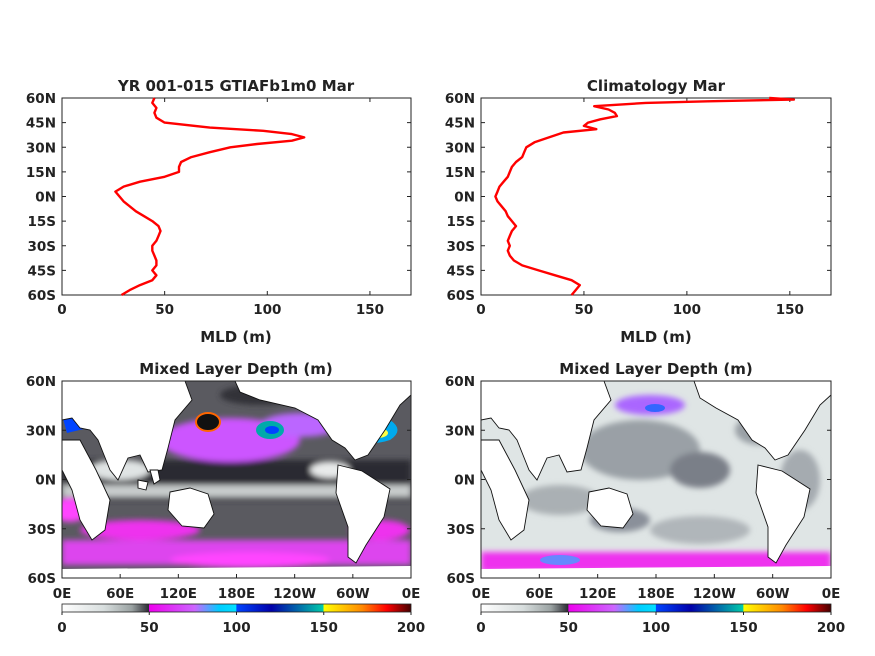 The image size is (875, 656). Describe the element at coordinates (236, 86) in the screenshot. I see `panel-title: YR 001-015 GTIAFb1m0 Mar` at that location.